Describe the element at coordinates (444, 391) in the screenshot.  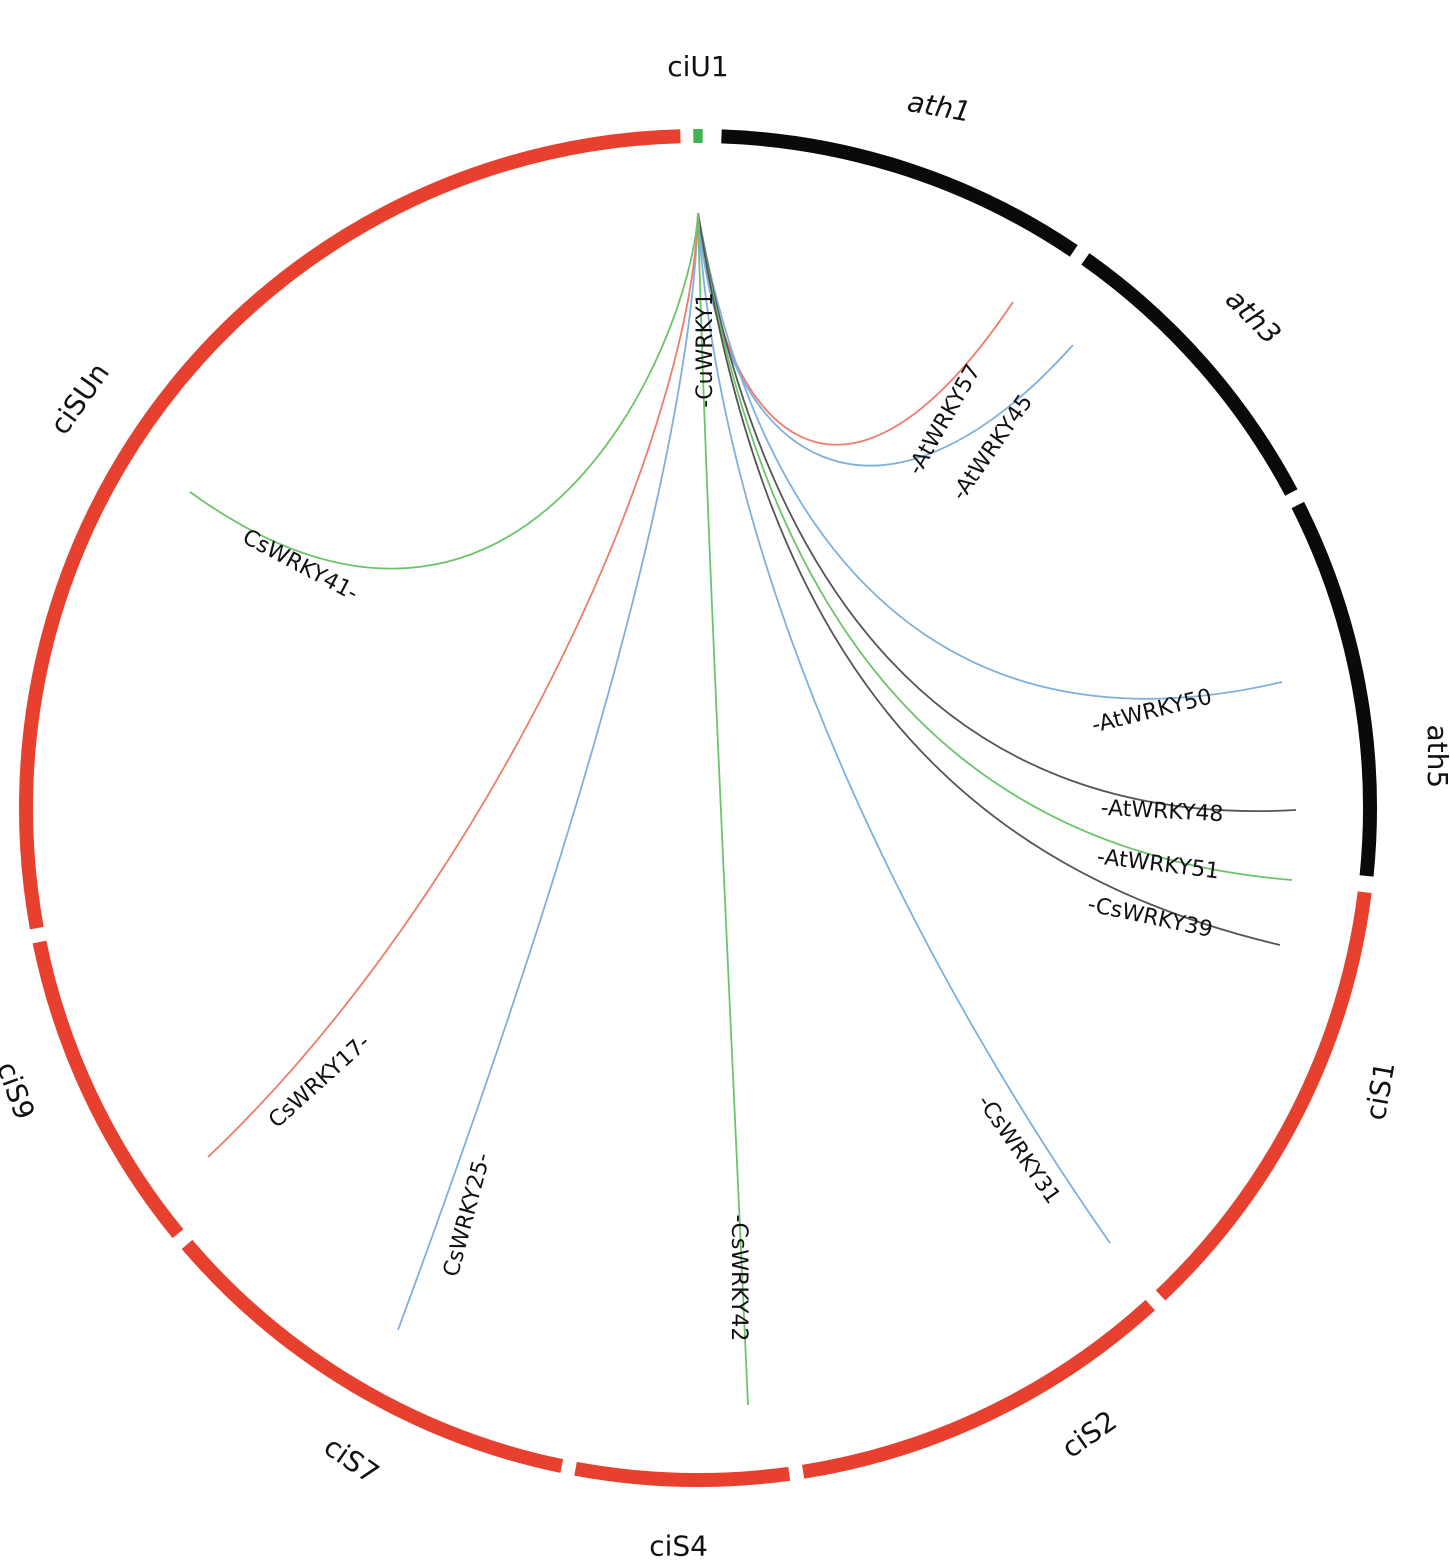
I see `link-cswrky41` at that location.